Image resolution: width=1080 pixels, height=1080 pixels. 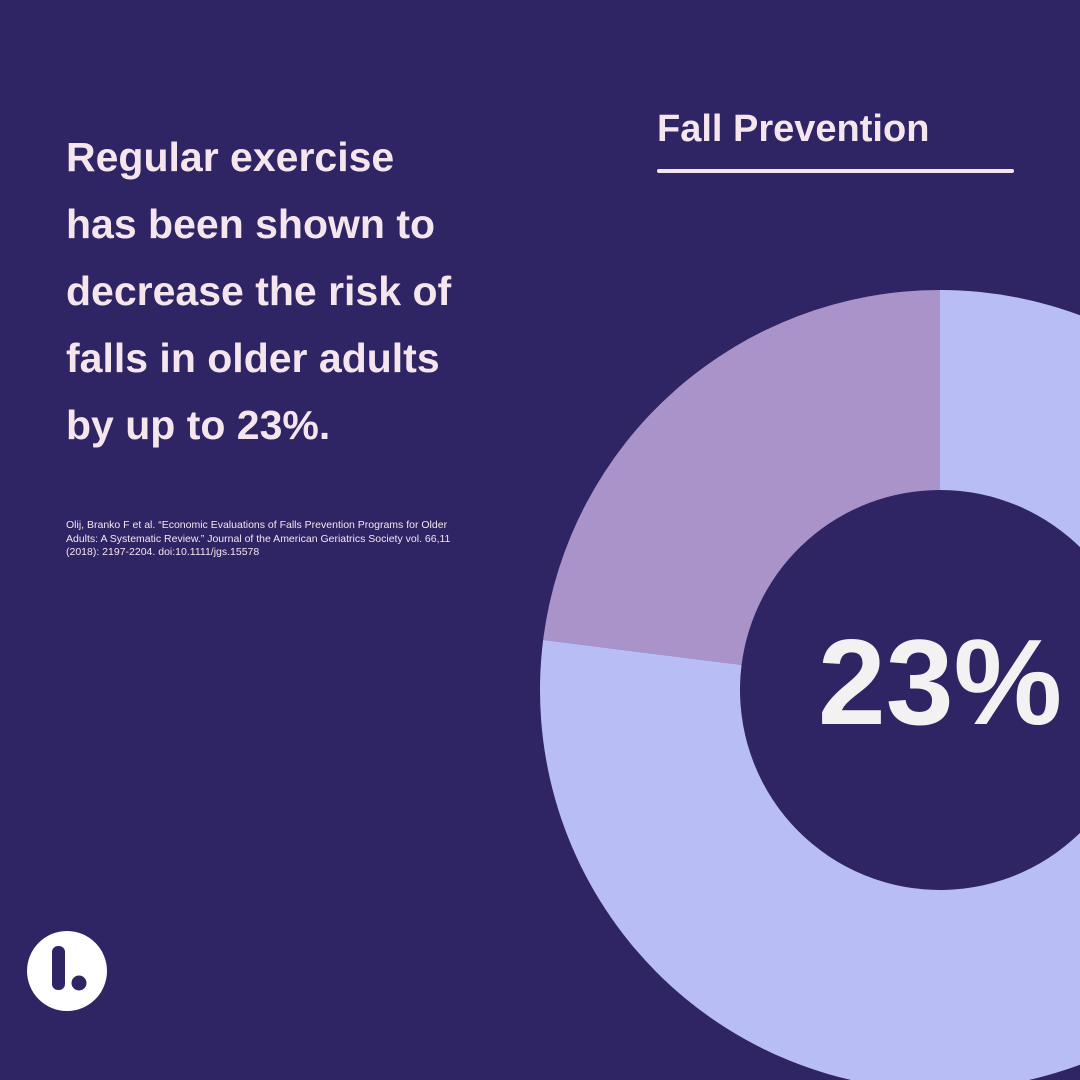 What do you see at coordinates (253, 358) in the screenshot?
I see `headline-line: falls in older adults` at bounding box center [253, 358].